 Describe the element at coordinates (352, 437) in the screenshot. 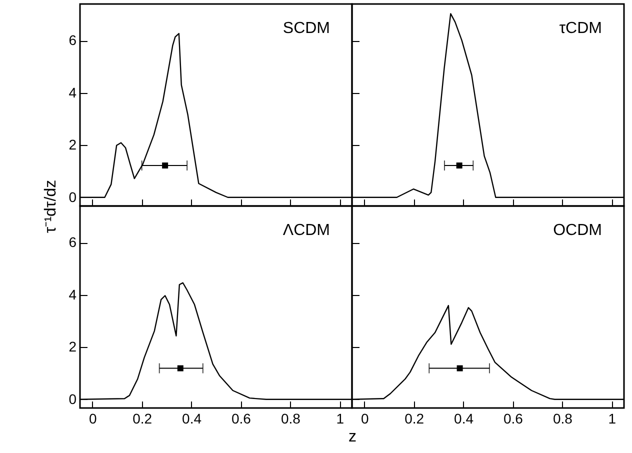

I see `x-axis-title: z` at that location.